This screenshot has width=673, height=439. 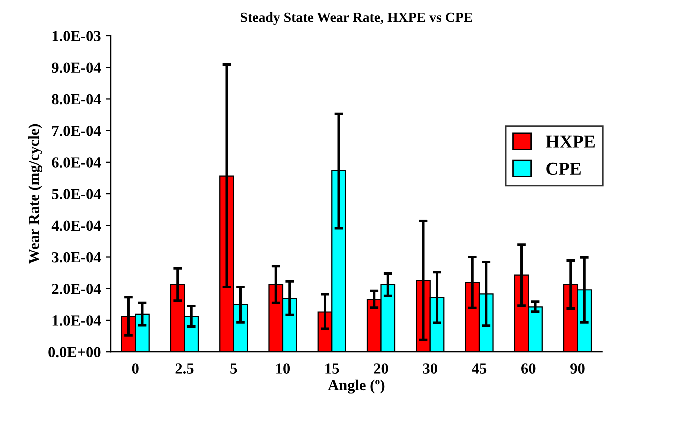 What do you see at coordinates (356, 387) in the screenshot?
I see `x-axis-title: Angle (º)` at bounding box center [356, 387].